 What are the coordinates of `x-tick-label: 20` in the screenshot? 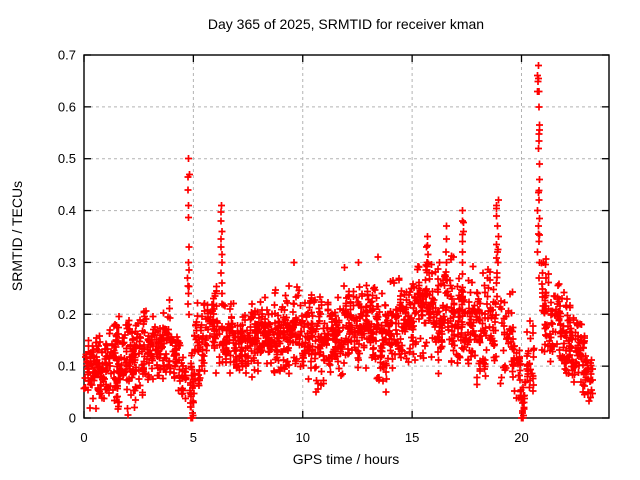 It's located at (521, 437).